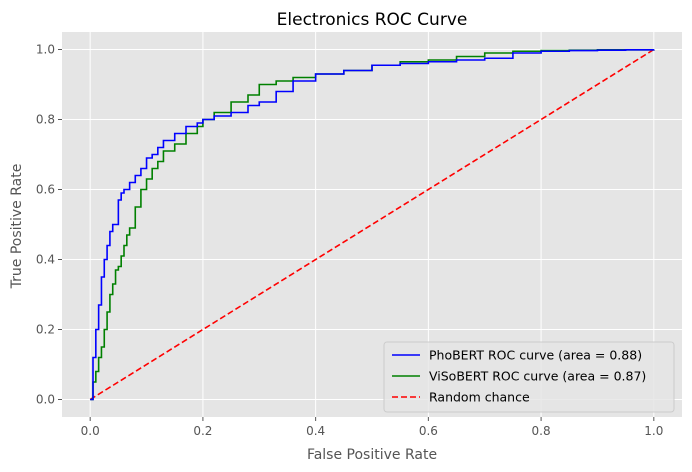 Image resolution: width=692 pixels, height=472 pixels. I want to click on x-tick-label: 0.4, so click(315, 431).